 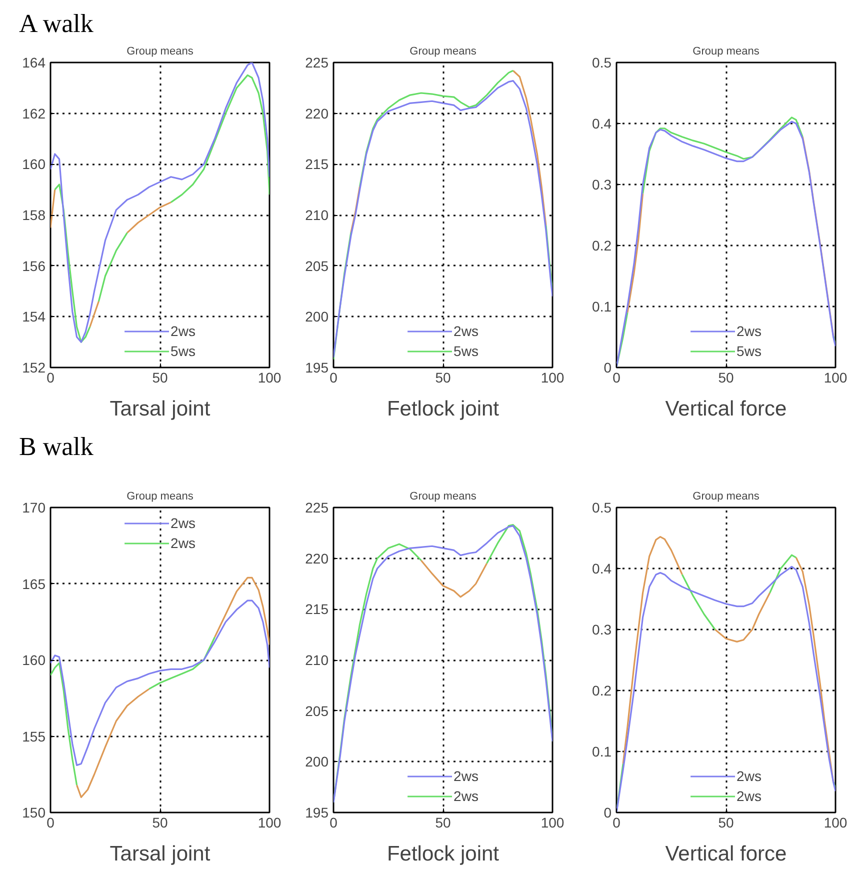 I want to click on y-tick-label: 156, so click(x=34, y=266).